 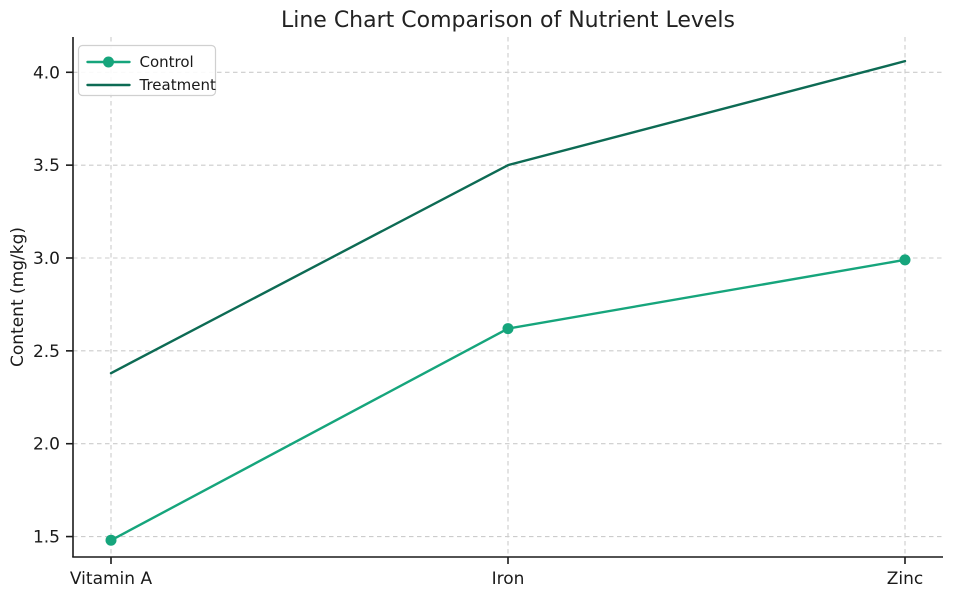 What do you see at coordinates (108, 62) in the screenshot?
I see `legend-marker-control` at bounding box center [108, 62].